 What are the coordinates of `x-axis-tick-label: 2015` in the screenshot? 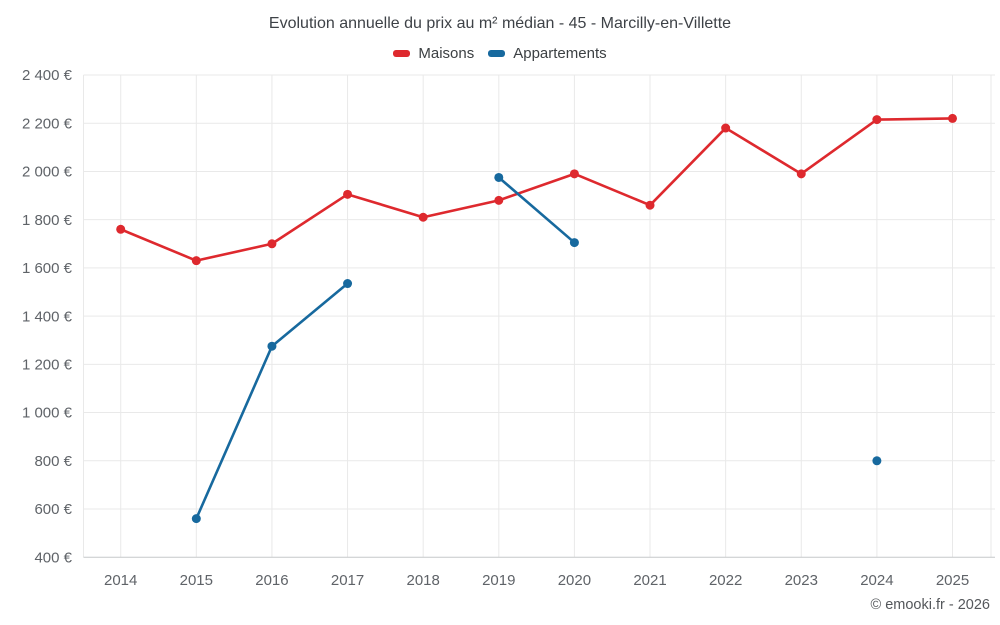 It's located at (196, 580).